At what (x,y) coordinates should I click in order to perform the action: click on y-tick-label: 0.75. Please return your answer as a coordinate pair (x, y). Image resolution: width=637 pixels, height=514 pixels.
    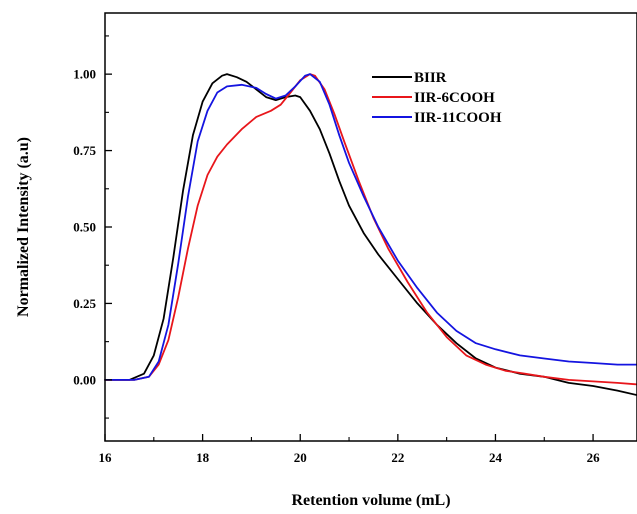
    Looking at the image, I should click on (84, 150).